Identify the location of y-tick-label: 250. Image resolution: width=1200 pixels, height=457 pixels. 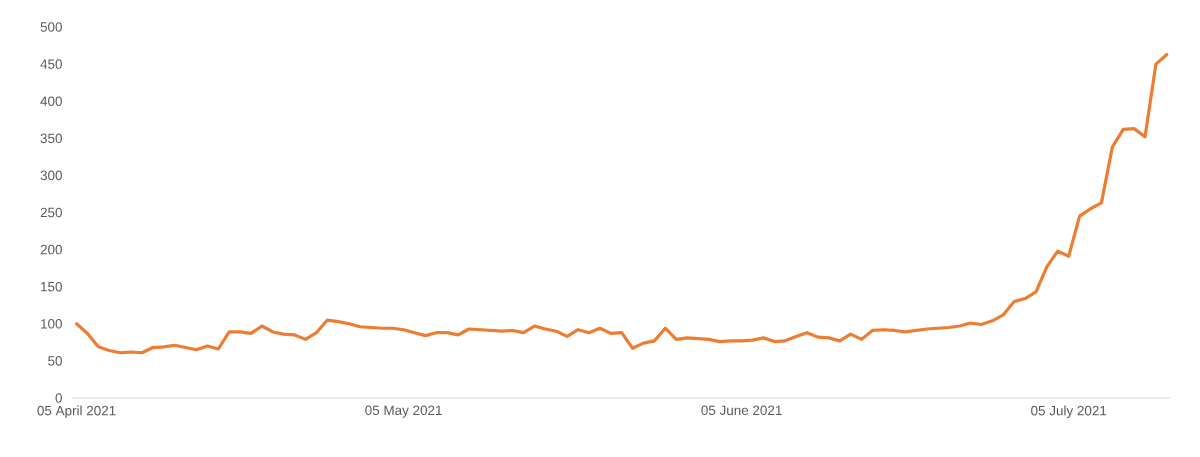
(51, 212).